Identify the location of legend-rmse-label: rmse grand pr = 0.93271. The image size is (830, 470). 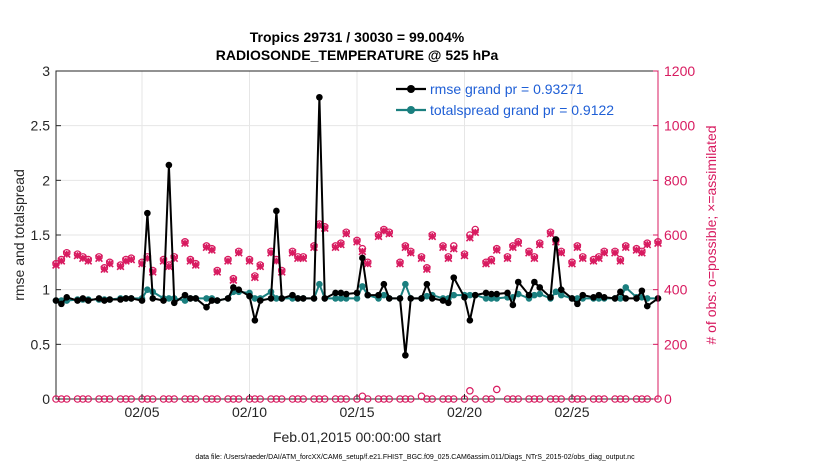
(507, 89).